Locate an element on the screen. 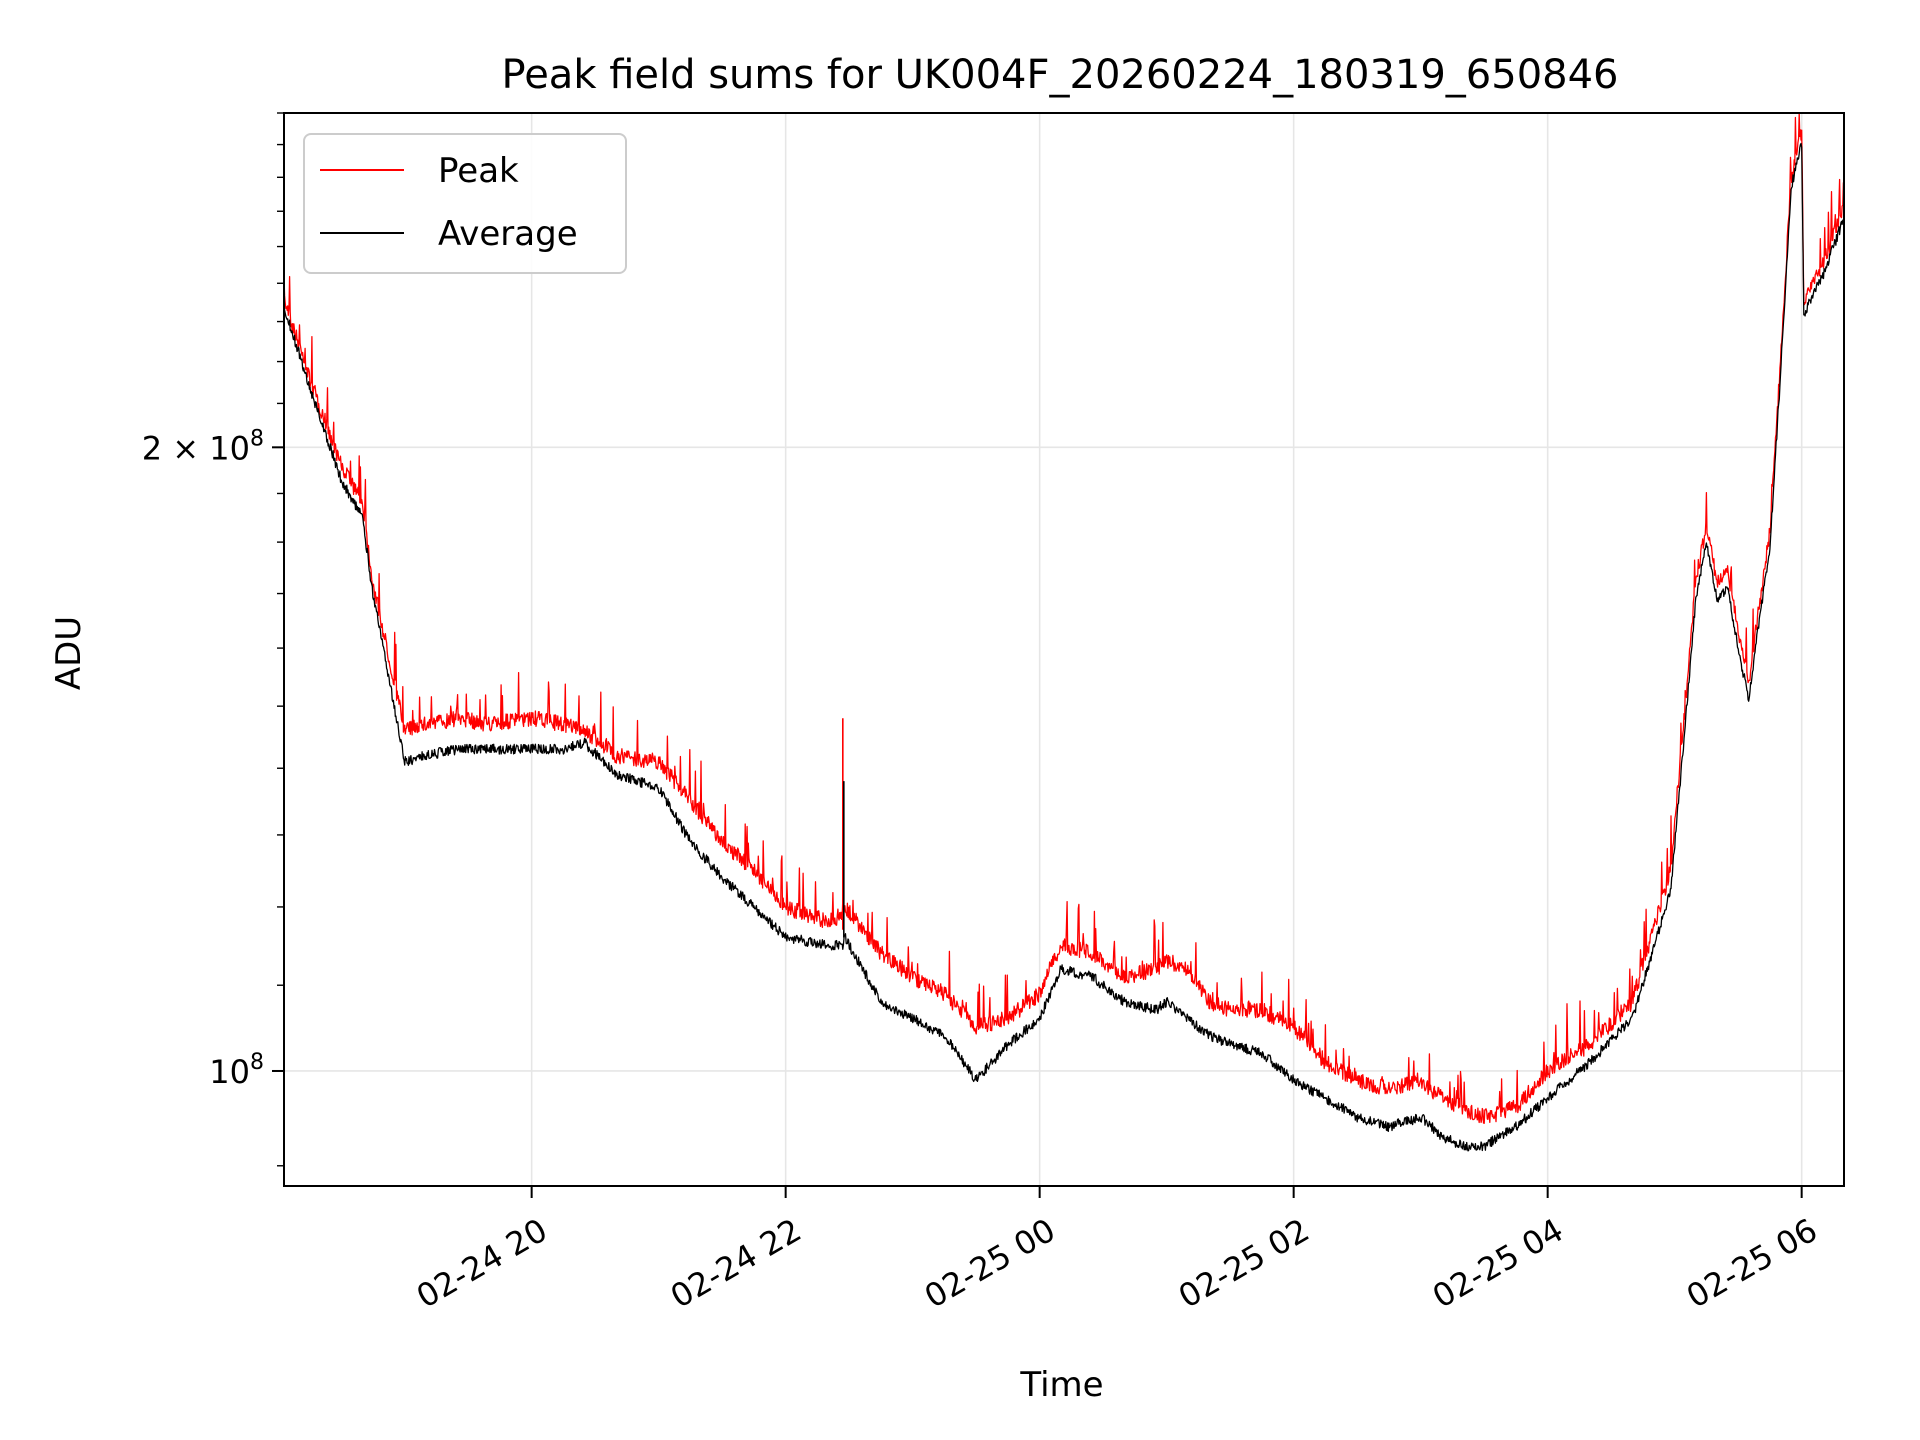 This screenshot has width=1920, height=1440. legend-label-peak: Peak is located at coordinates (478, 171).